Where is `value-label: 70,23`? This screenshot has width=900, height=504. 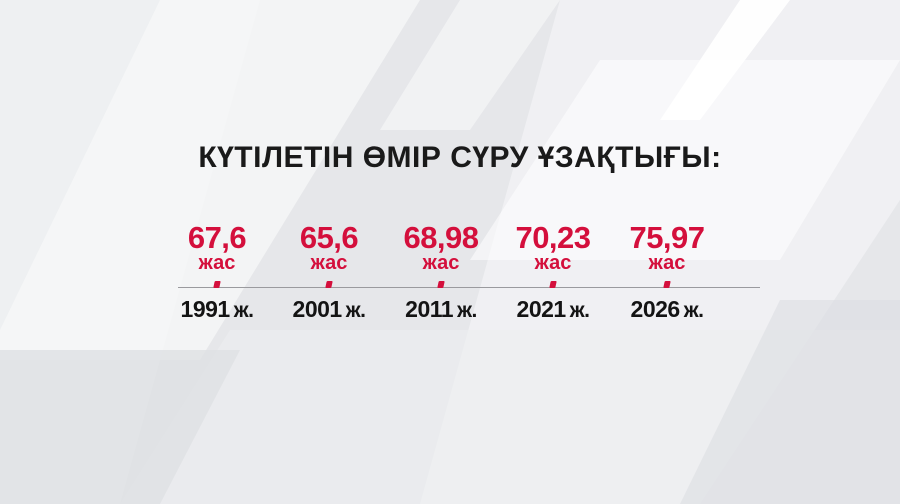
value-label: 70,23 is located at coordinates (553, 237).